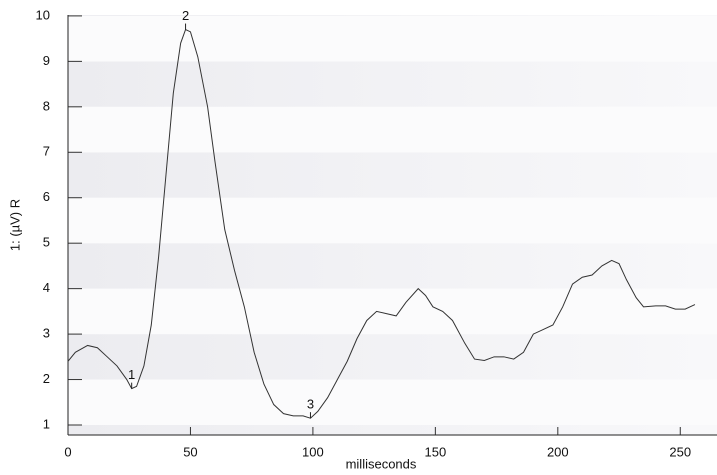 The width and height of the screenshot is (717, 475). What do you see at coordinates (680, 451) in the screenshot?
I see `x-tick-label: 250` at bounding box center [680, 451].